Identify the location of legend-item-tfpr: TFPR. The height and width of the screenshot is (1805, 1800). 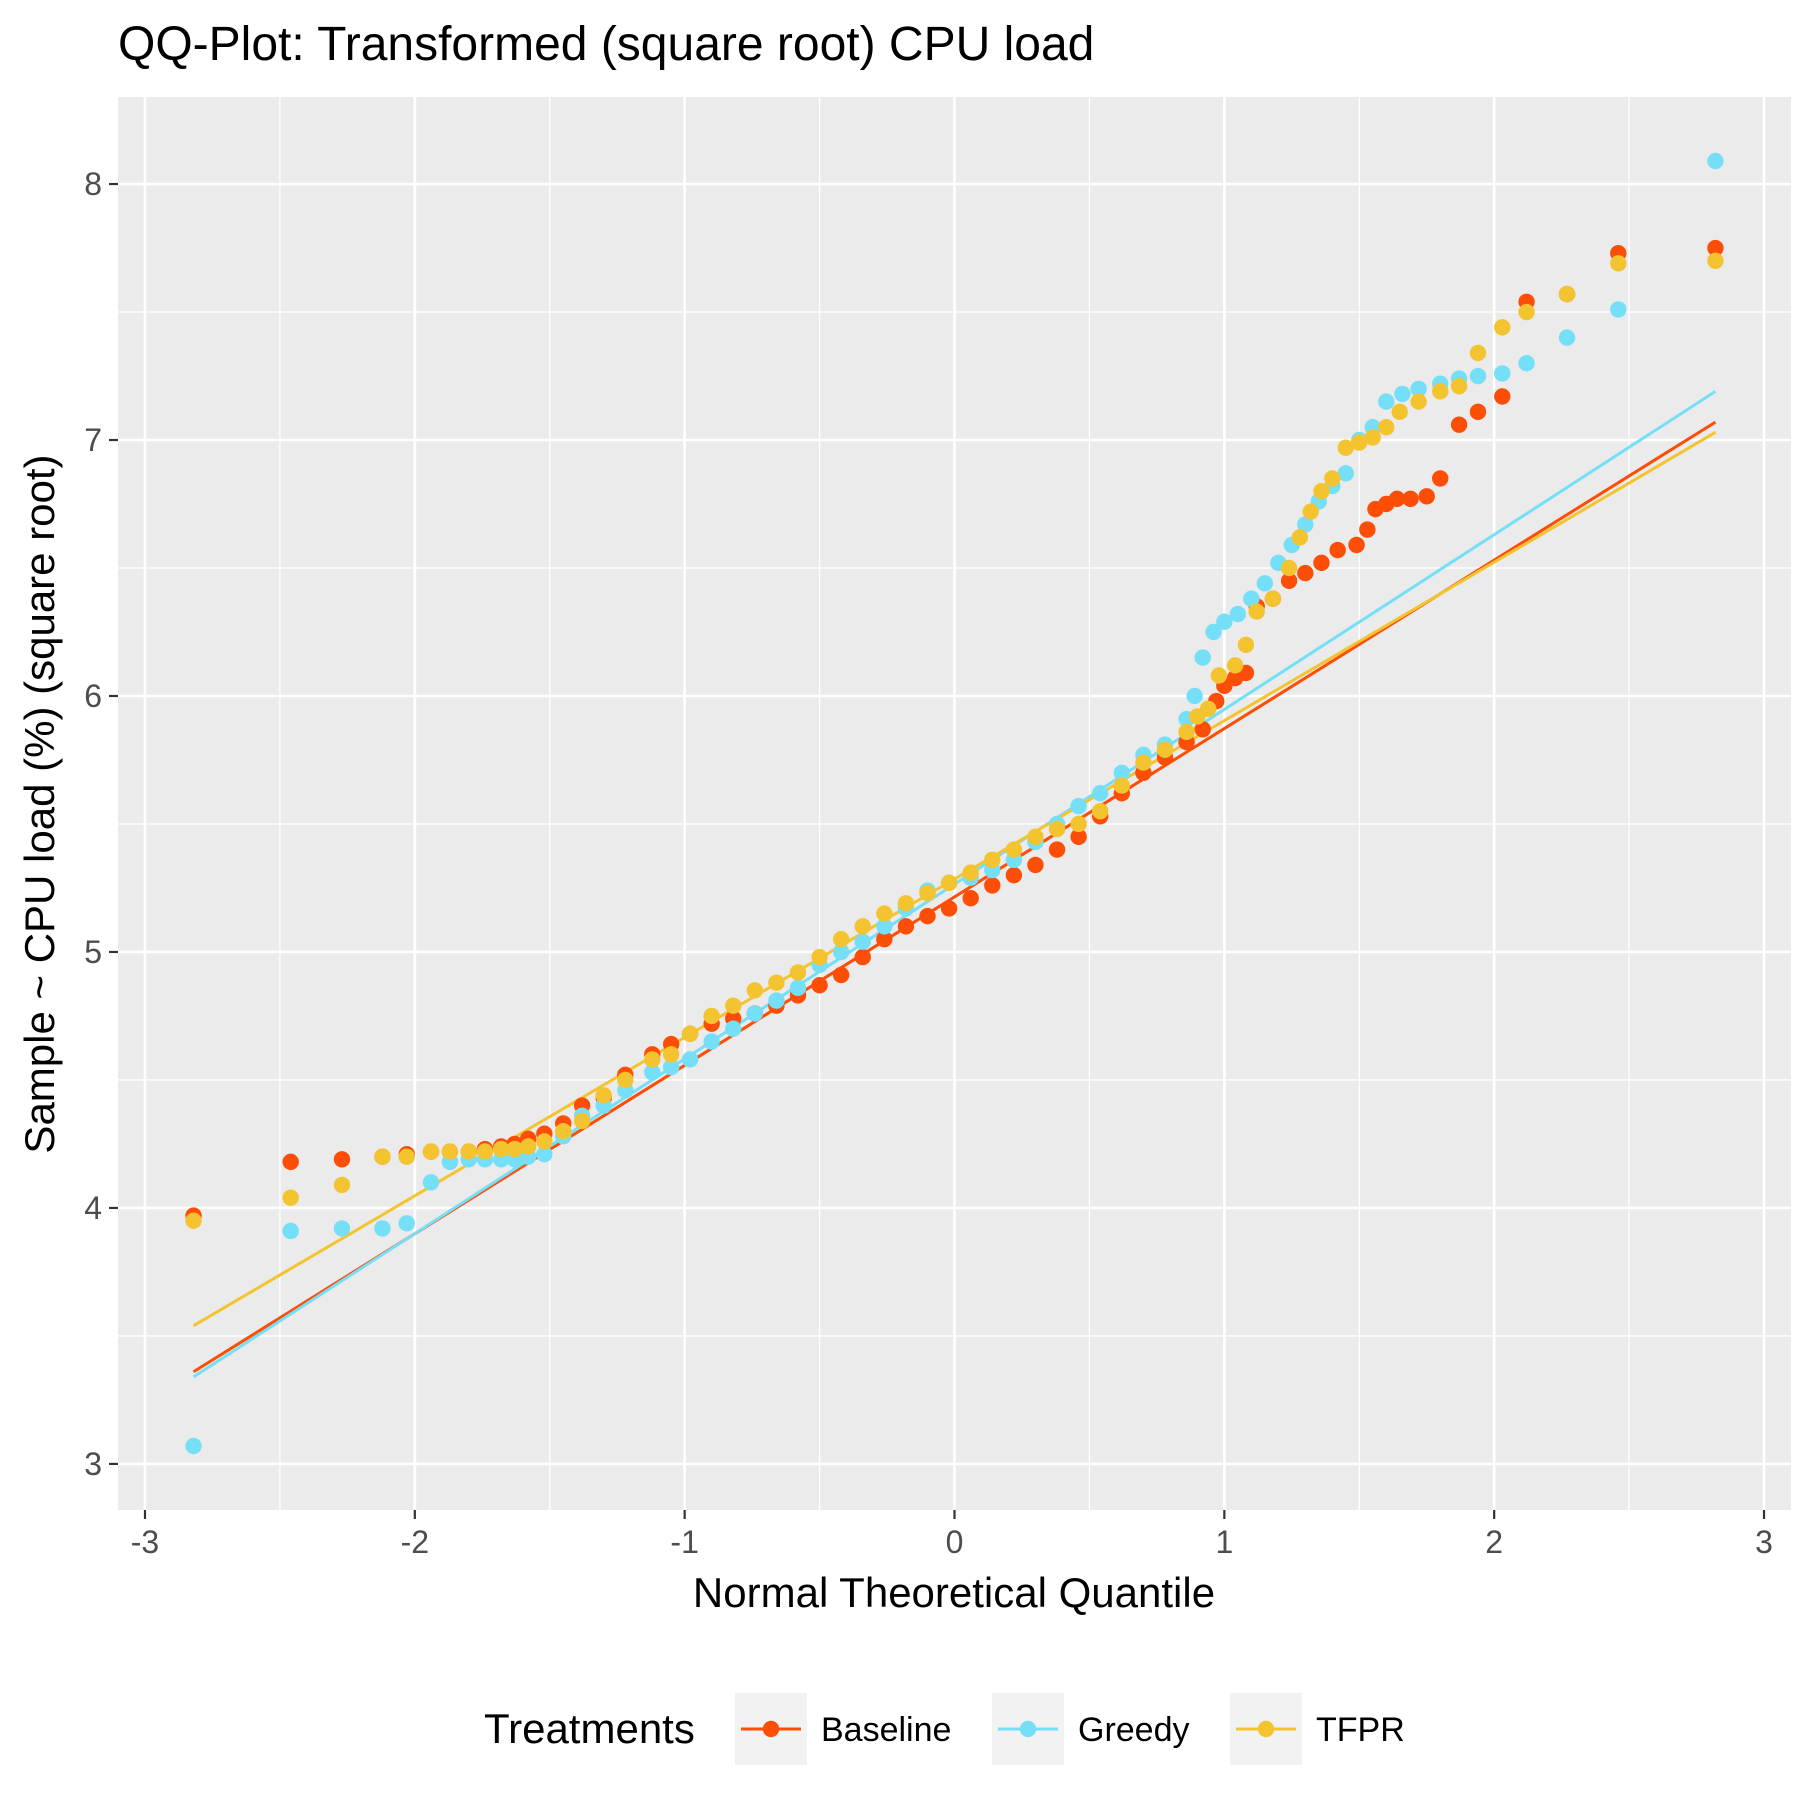
(1317, 1729).